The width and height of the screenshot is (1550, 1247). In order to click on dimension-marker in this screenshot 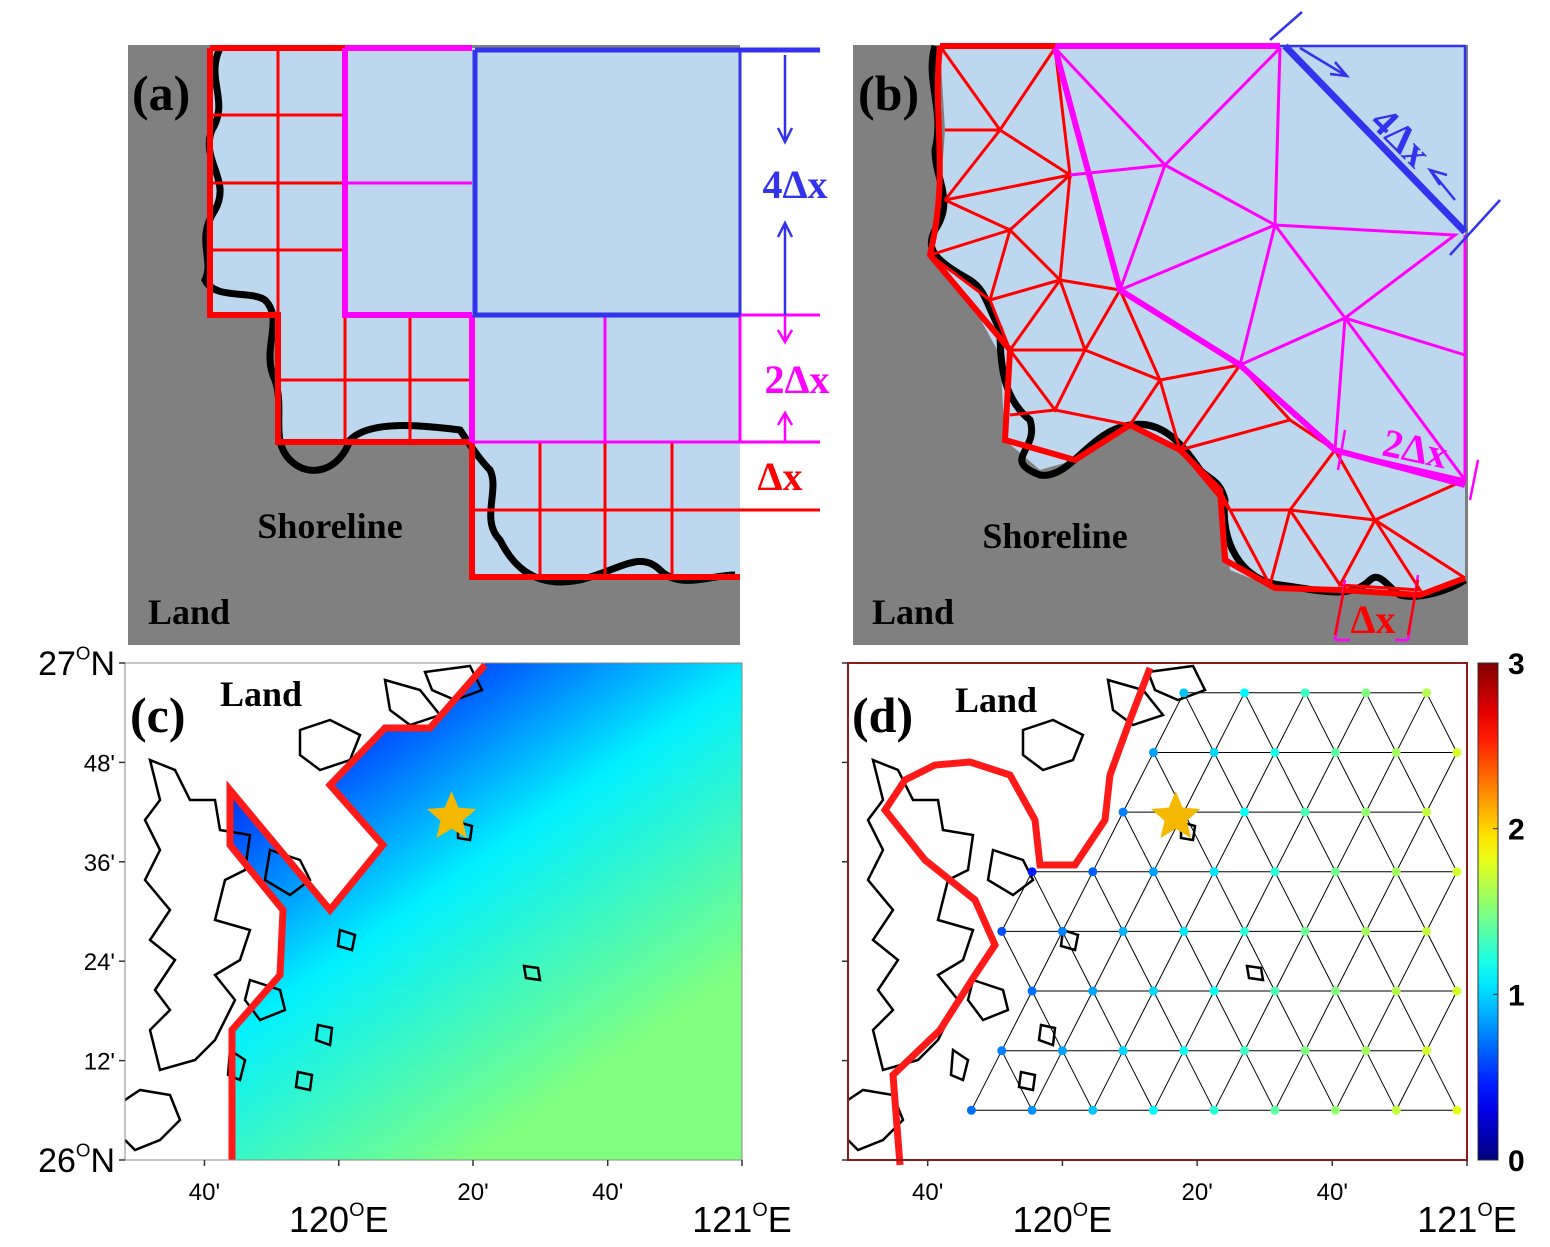, I will do `click(1376, 607)`.